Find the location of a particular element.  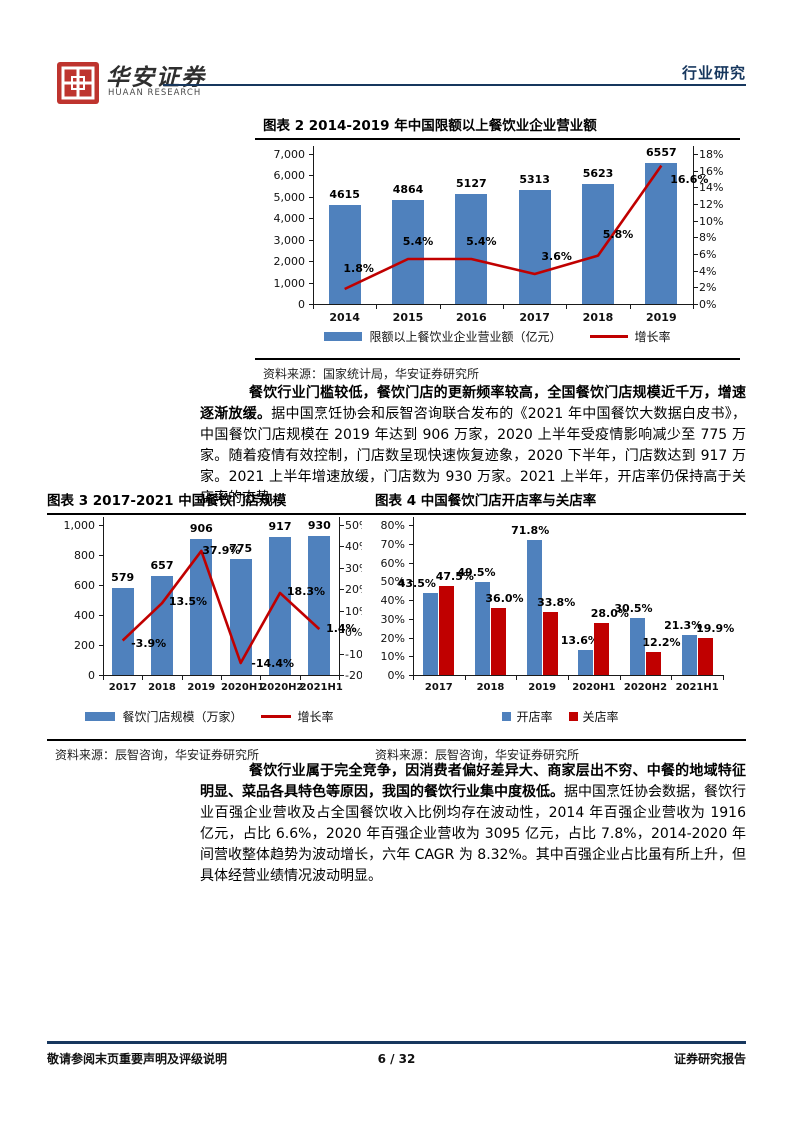

right-axis-tick-label: 6% is located at coordinates (708, 254).